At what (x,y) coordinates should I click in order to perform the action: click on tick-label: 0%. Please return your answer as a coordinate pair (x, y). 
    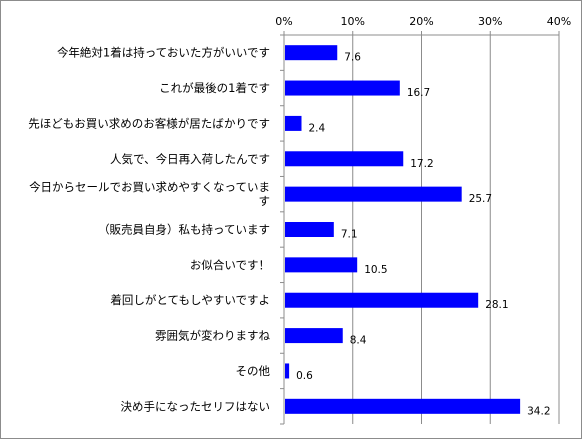
    Looking at the image, I should click on (283, 21).